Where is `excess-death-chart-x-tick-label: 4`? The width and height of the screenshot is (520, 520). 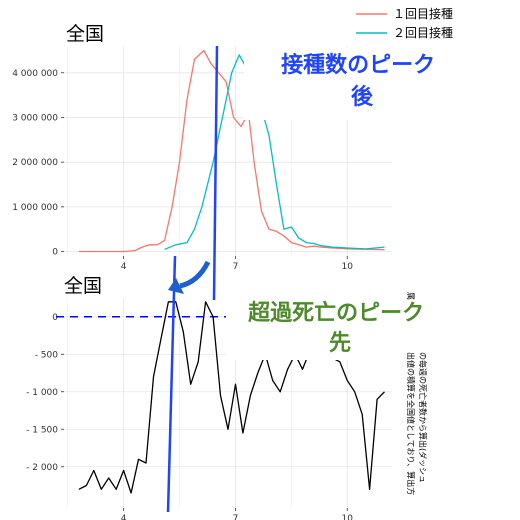
excess-death-chart-x-tick-label: 4 is located at coordinates (124, 517).